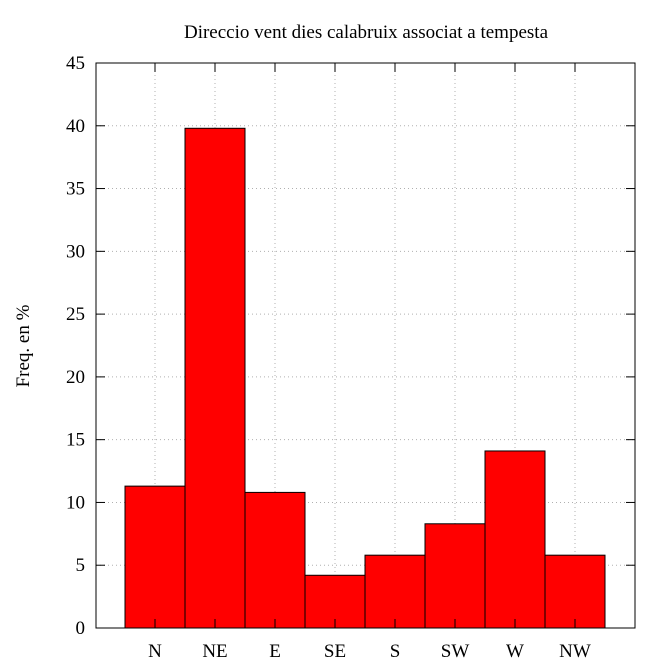  Describe the element at coordinates (75, 502) in the screenshot. I see `y-tick-label: 10` at that location.